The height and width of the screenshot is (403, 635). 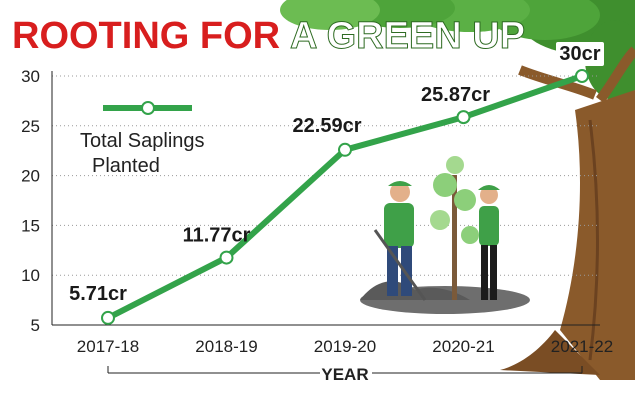 I want to click on legend-marker-swatch, so click(x=148, y=108).